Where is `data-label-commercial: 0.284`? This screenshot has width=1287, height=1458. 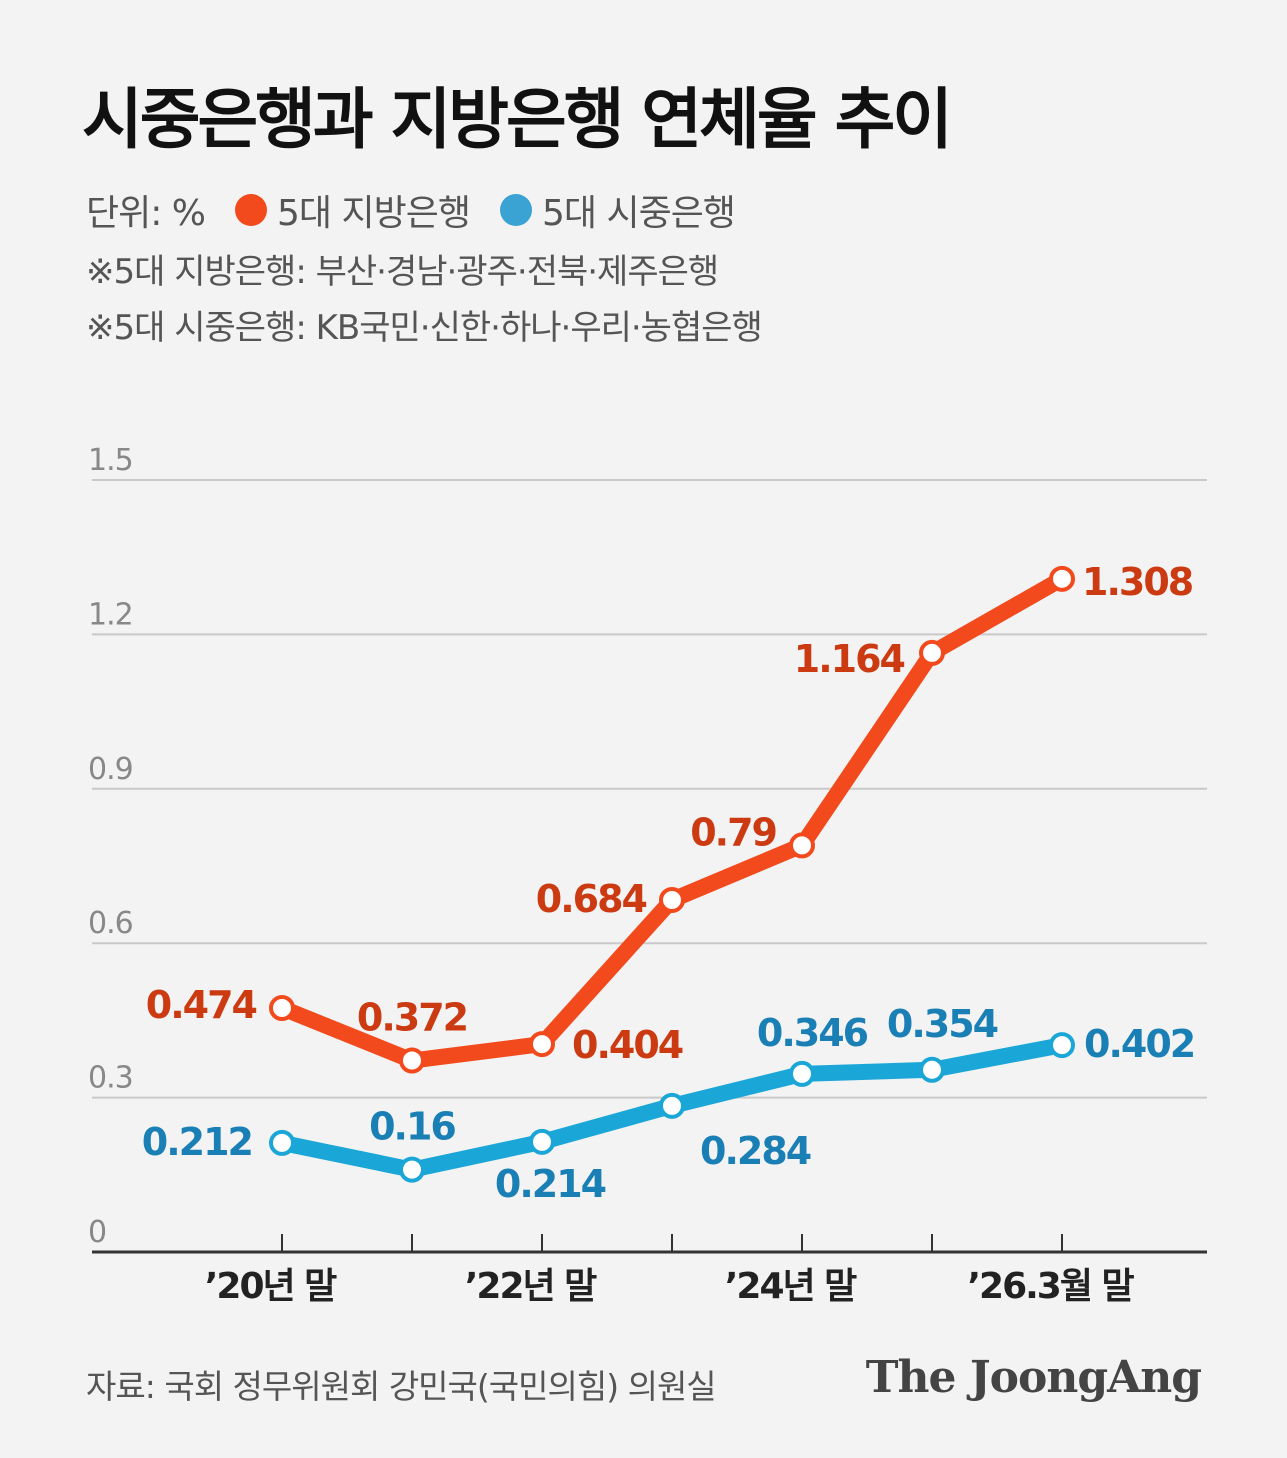
data-label-commercial: 0.284 is located at coordinates (755, 1151).